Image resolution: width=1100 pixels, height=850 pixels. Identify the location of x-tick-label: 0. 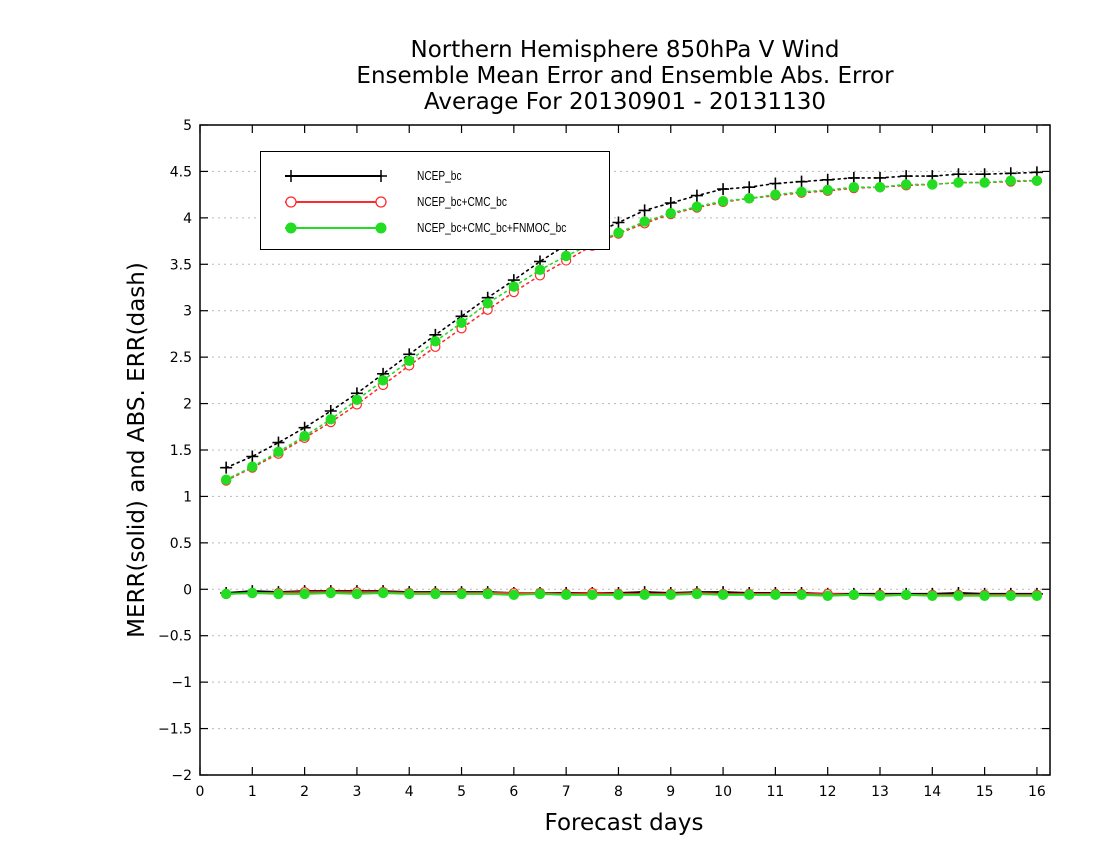
(200, 792).